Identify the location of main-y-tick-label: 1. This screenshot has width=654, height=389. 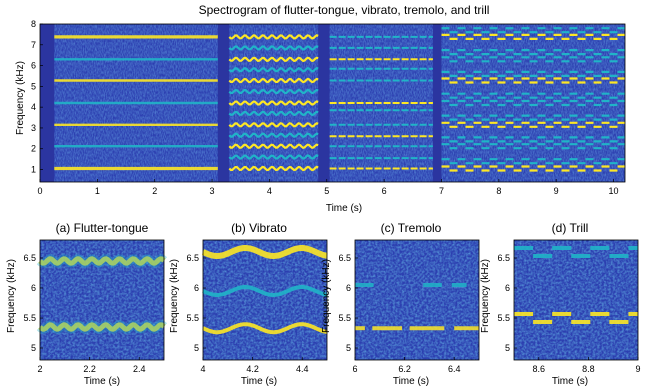
(33, 170).